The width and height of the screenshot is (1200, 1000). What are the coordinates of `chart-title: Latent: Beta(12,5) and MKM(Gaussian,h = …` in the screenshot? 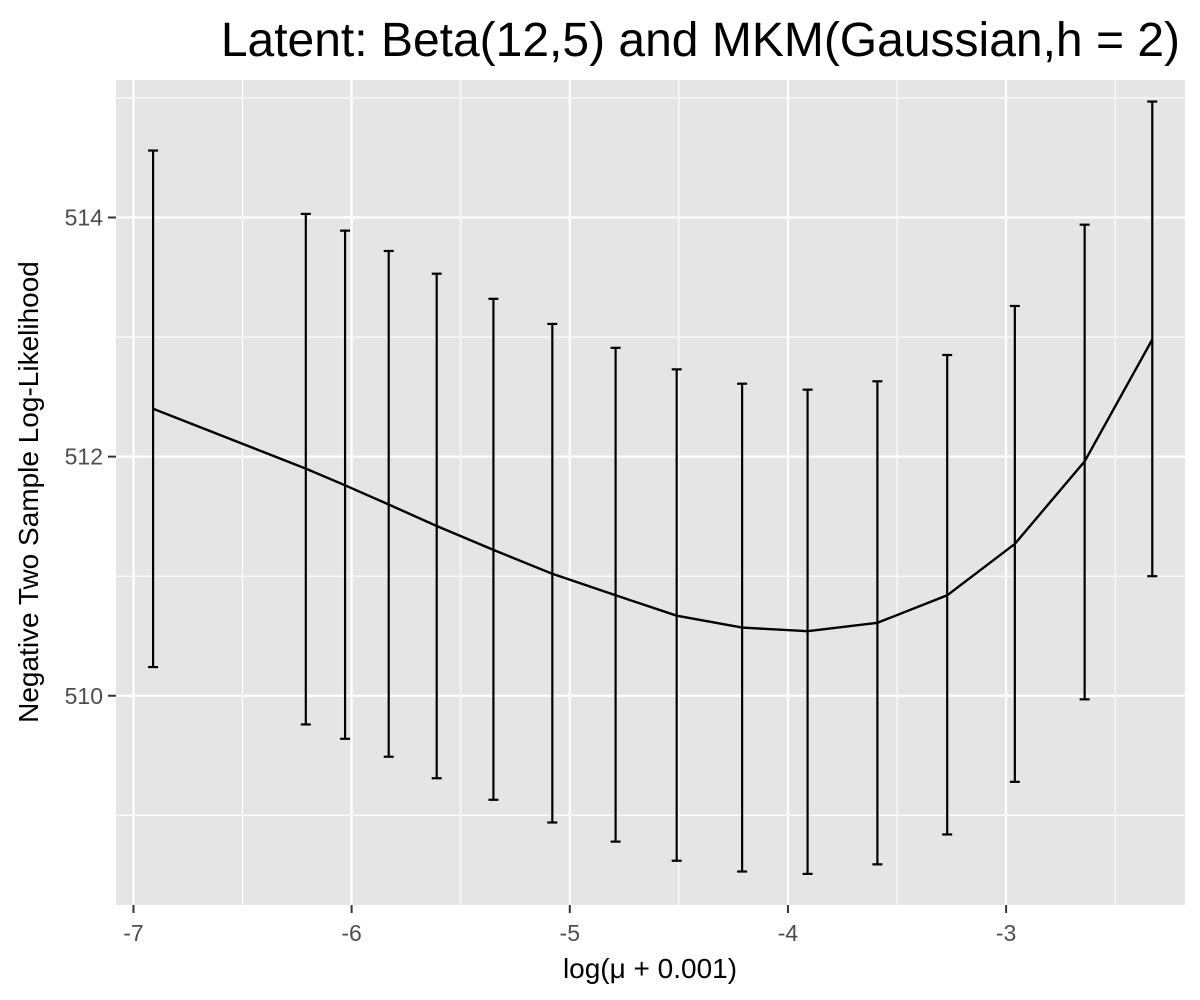 It's located at (700, 40).